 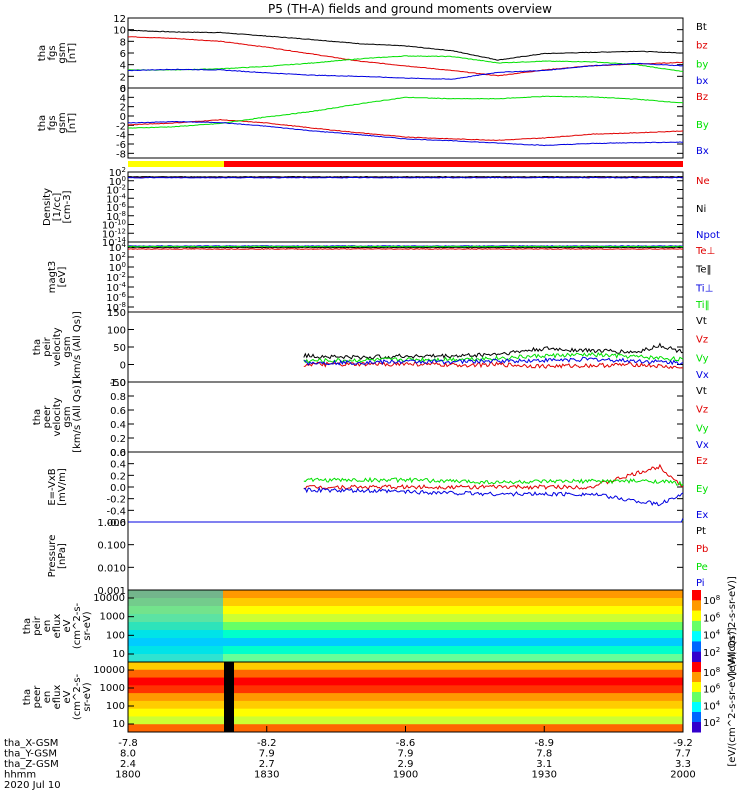 I want to click on series-Npot, so click(x=405, y=177).